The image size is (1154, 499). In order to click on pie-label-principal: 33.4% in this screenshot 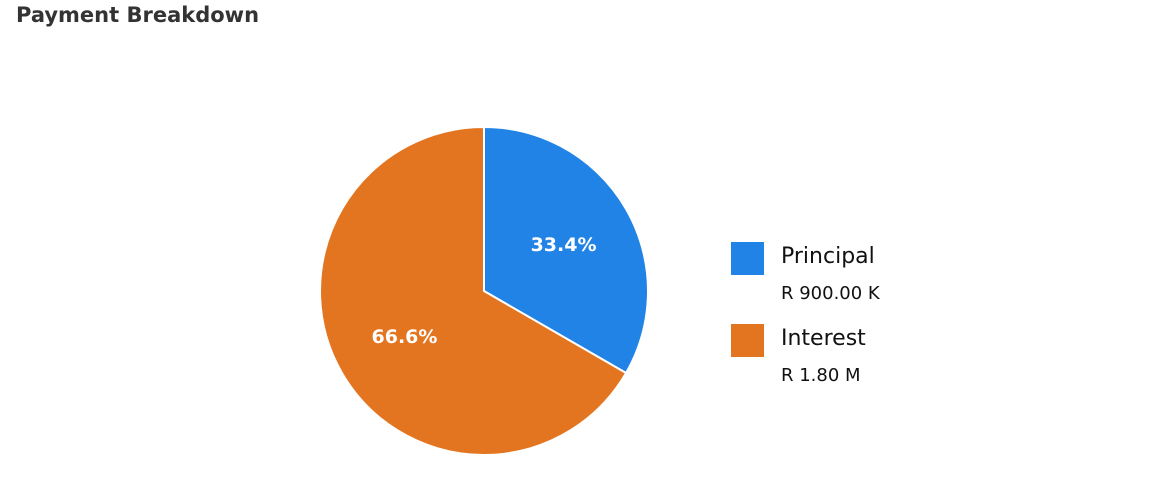, I will do `click(564, 245)`.